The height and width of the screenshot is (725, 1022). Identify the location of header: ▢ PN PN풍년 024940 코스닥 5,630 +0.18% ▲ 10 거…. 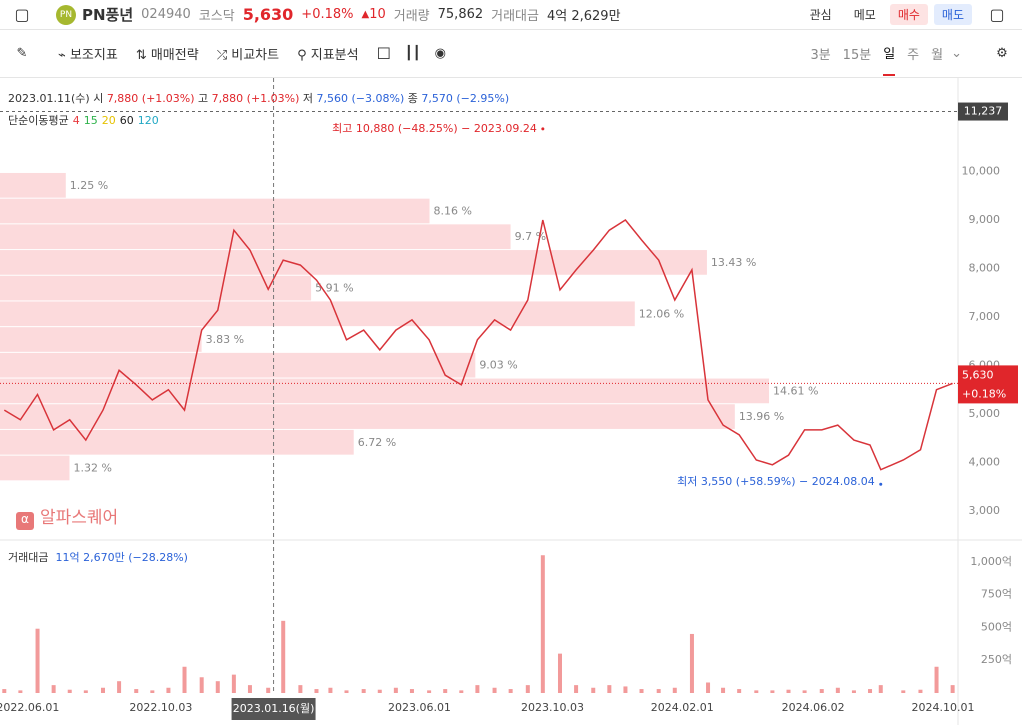
(511, 15).